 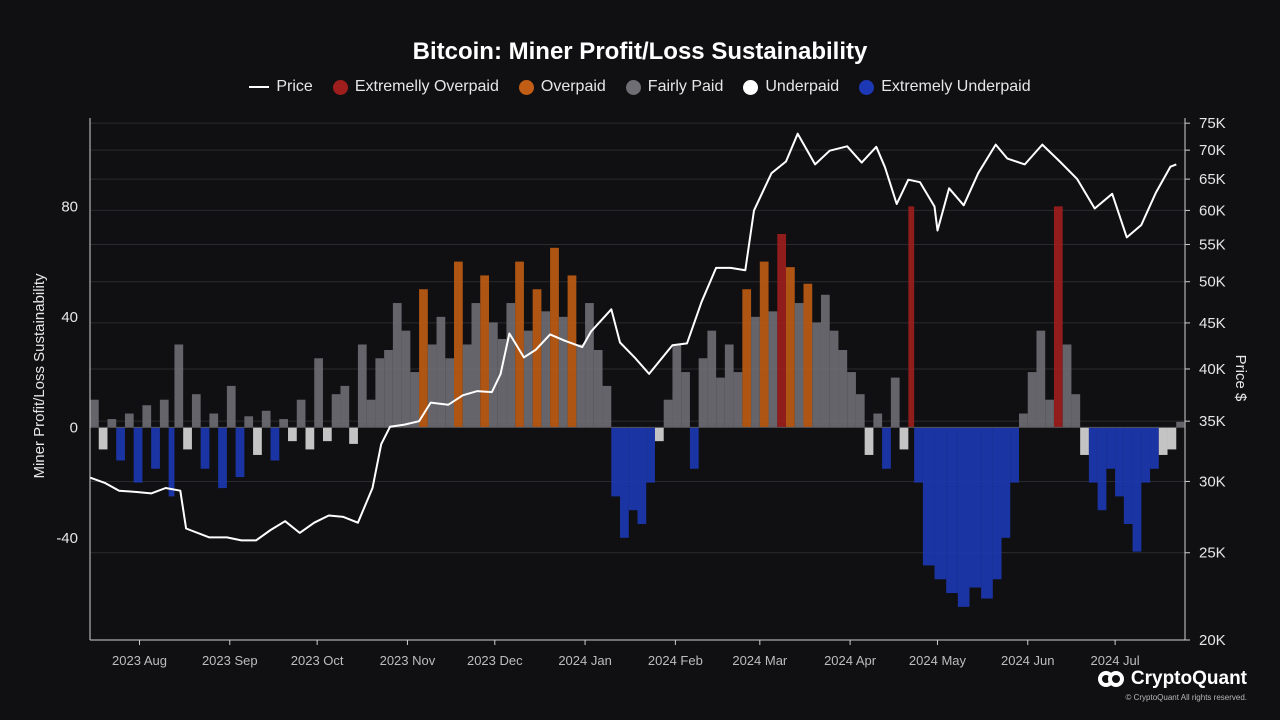 I want to click on cryptoquant-logo-icon, so click(x=1111, y=679).